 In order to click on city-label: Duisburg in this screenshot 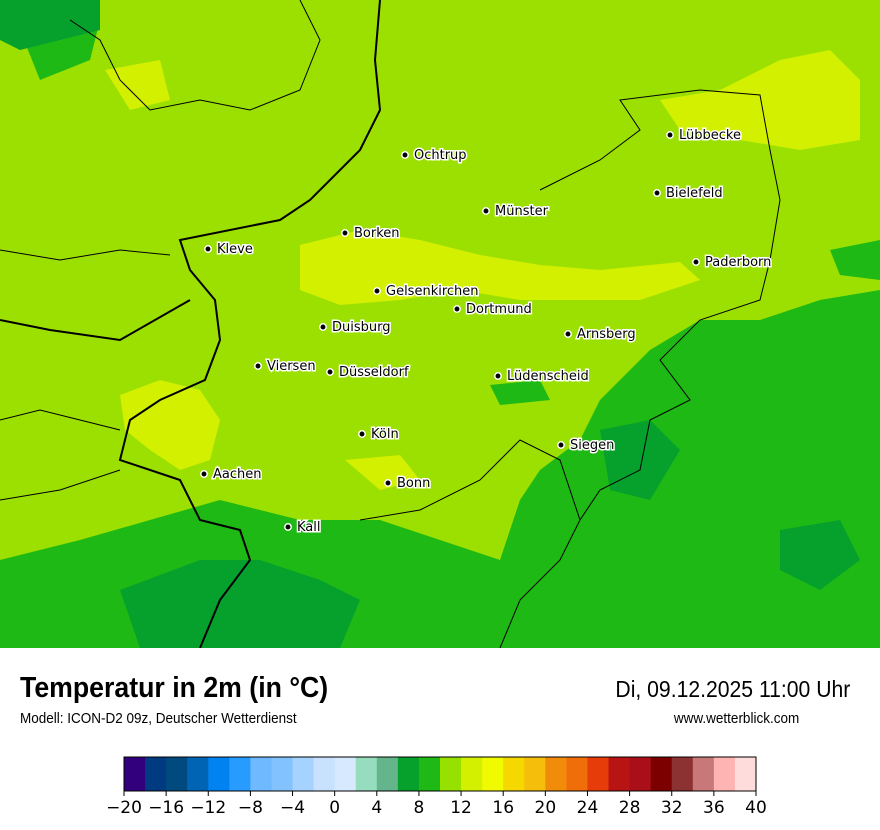, I will do `click(361, 327)`.